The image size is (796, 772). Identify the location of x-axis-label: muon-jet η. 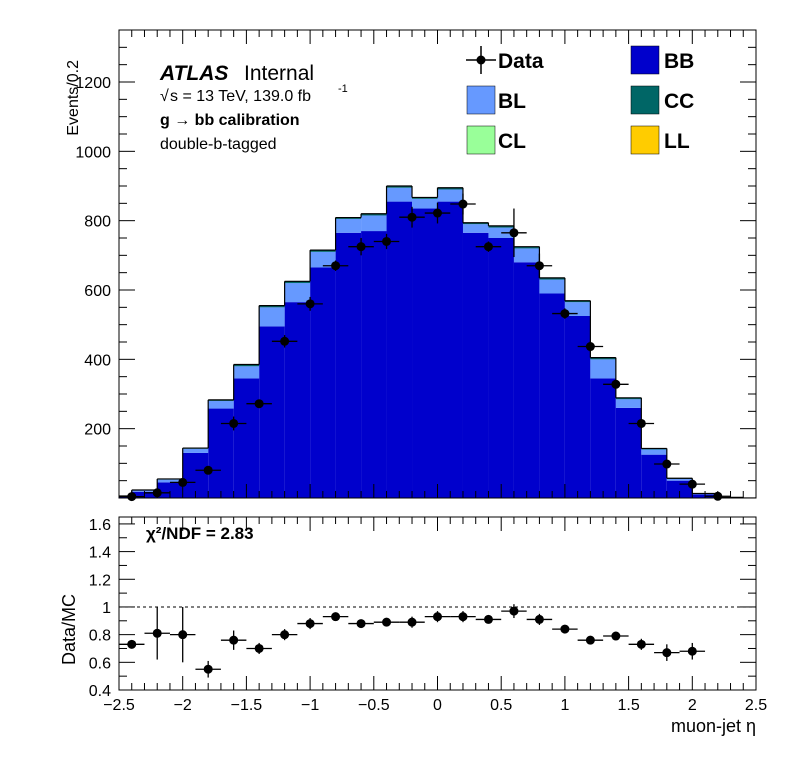
(713, 726).